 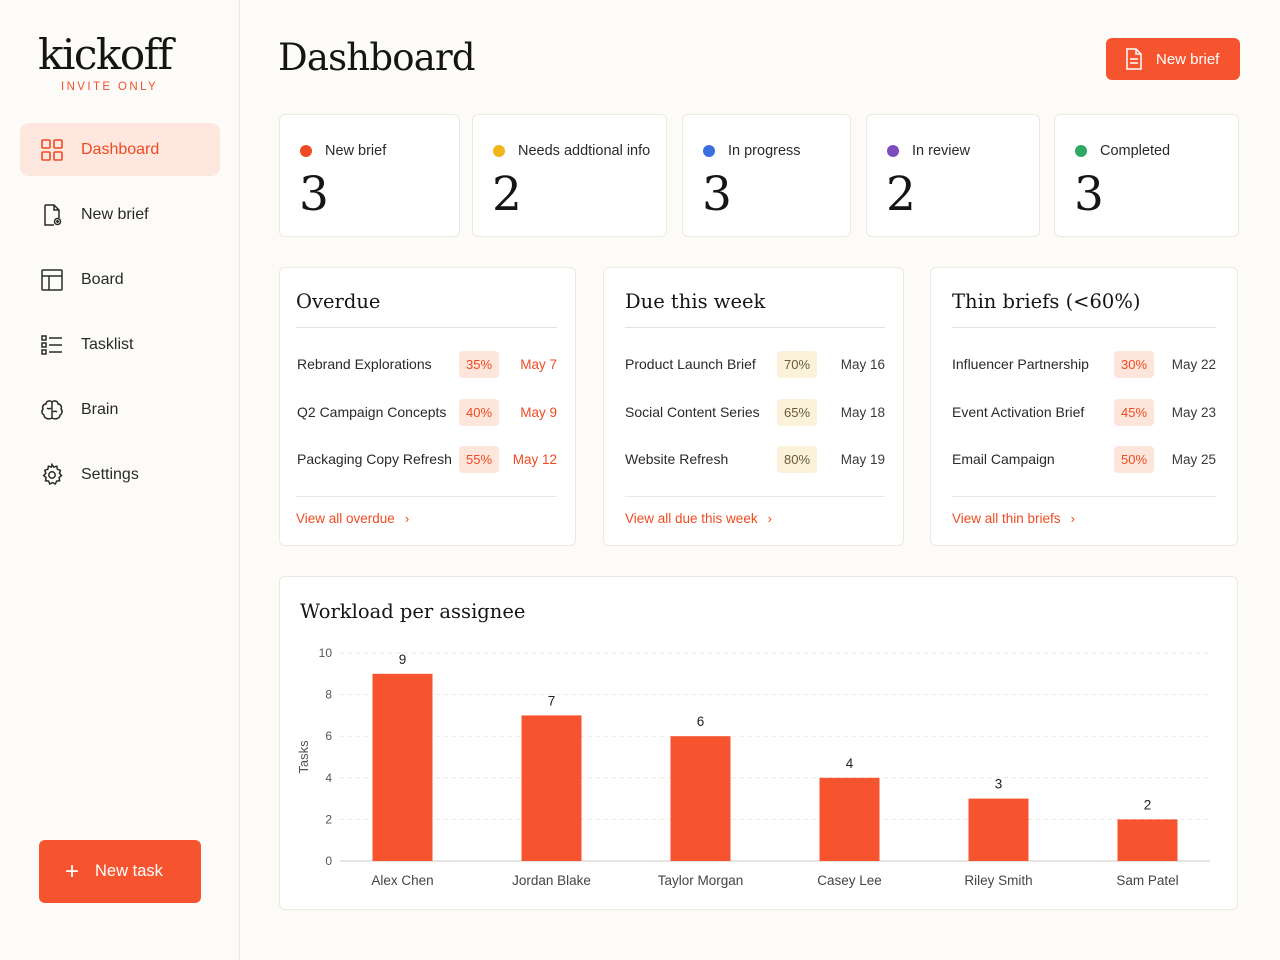 I want to click on stat-card-completed: Completed 3, so click(x=1146, y=175).